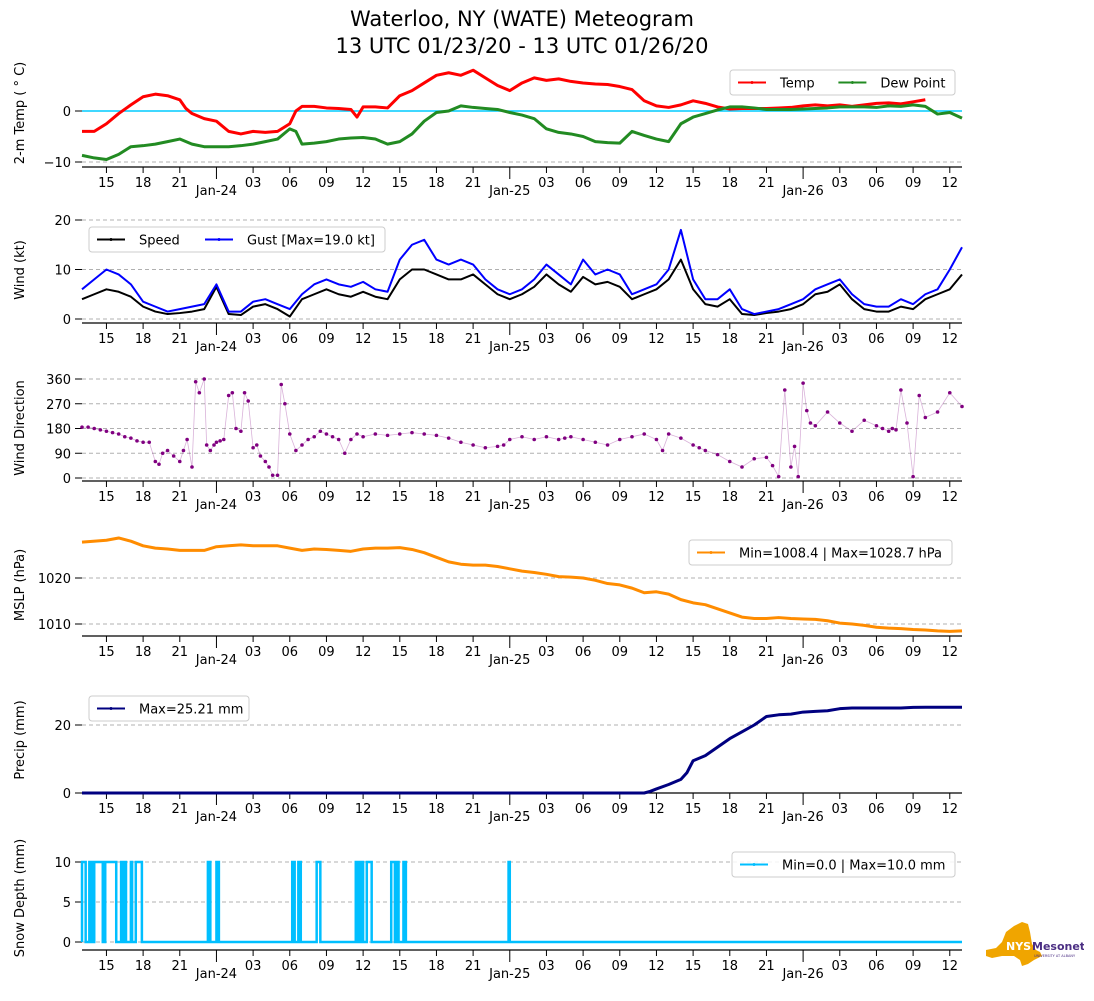 This screenshot has width=1094, height=1001. I want to click on chart-title-line2: 13 UTC 01/23/20 - 13 UTC 01/26/20, so click(522, 46).